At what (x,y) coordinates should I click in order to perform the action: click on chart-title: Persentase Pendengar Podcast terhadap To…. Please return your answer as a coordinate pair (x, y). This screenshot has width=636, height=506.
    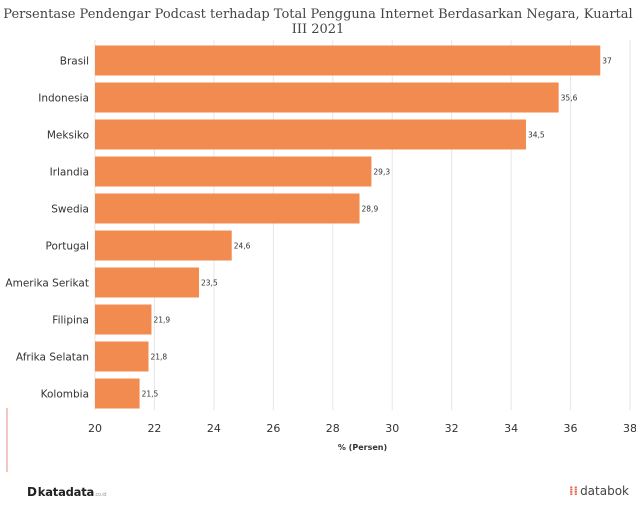
    Looking at the image, I should click on (318, 22).